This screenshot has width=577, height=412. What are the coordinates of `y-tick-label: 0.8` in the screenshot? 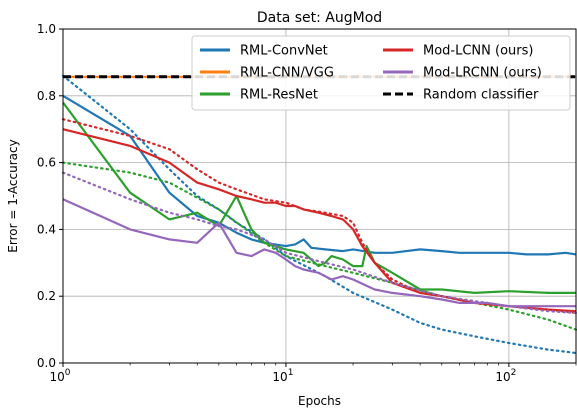 It's located at (46, 96).